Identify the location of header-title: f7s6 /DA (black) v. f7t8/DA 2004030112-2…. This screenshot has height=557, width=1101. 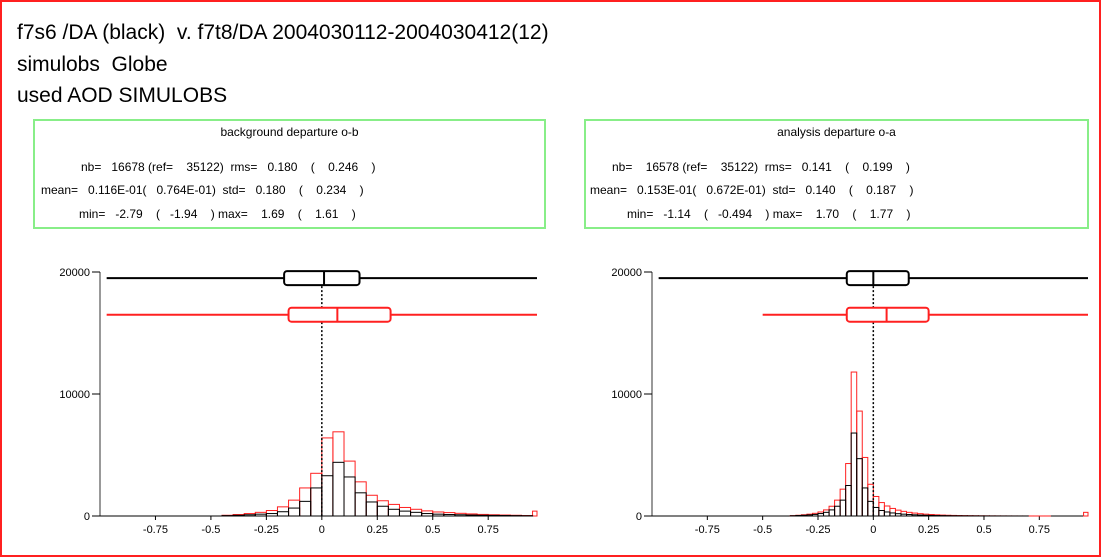
(283, 32).